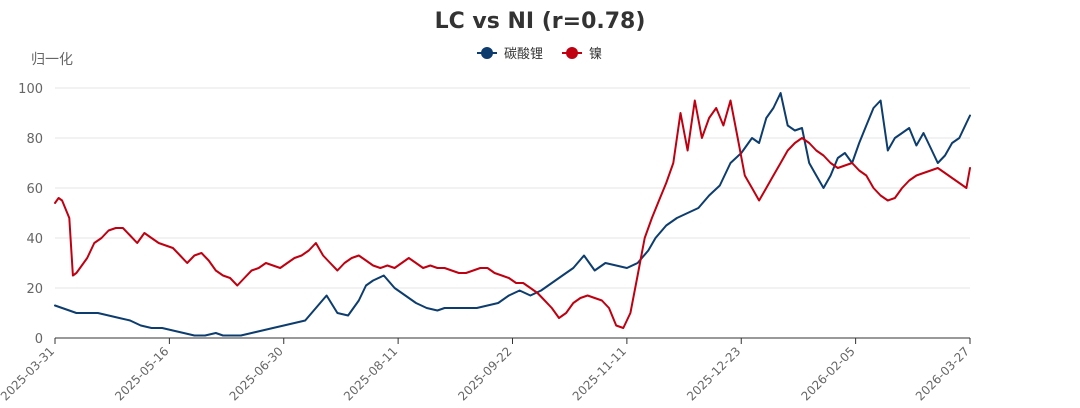 Image resolution: width=1080 pixels, height=408 pixels. I want to click on y-tick-label-40: 40, so click(34, 239).